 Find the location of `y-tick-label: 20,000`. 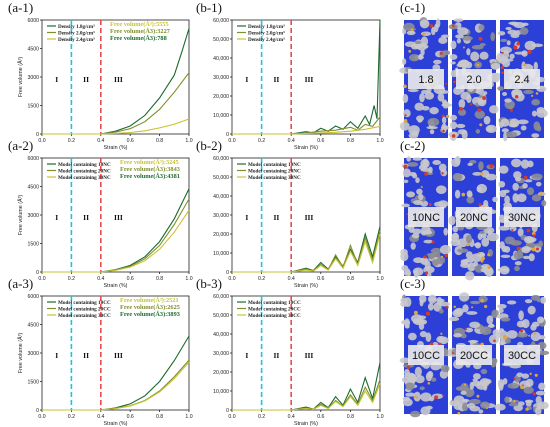

y-tick-label: 20,000 is located at coordinates (221, 235).